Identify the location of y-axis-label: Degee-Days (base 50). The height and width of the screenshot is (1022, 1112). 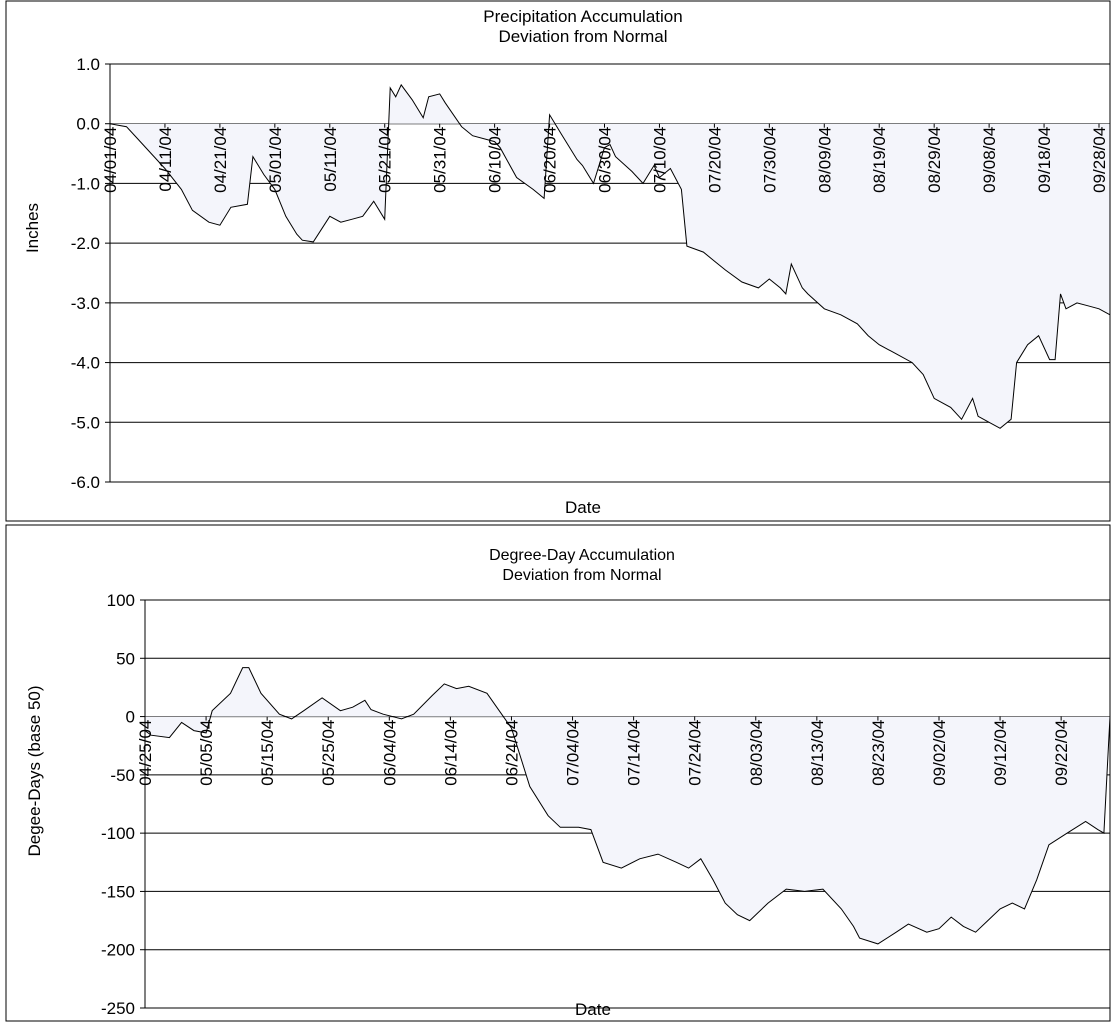
(34, 770).